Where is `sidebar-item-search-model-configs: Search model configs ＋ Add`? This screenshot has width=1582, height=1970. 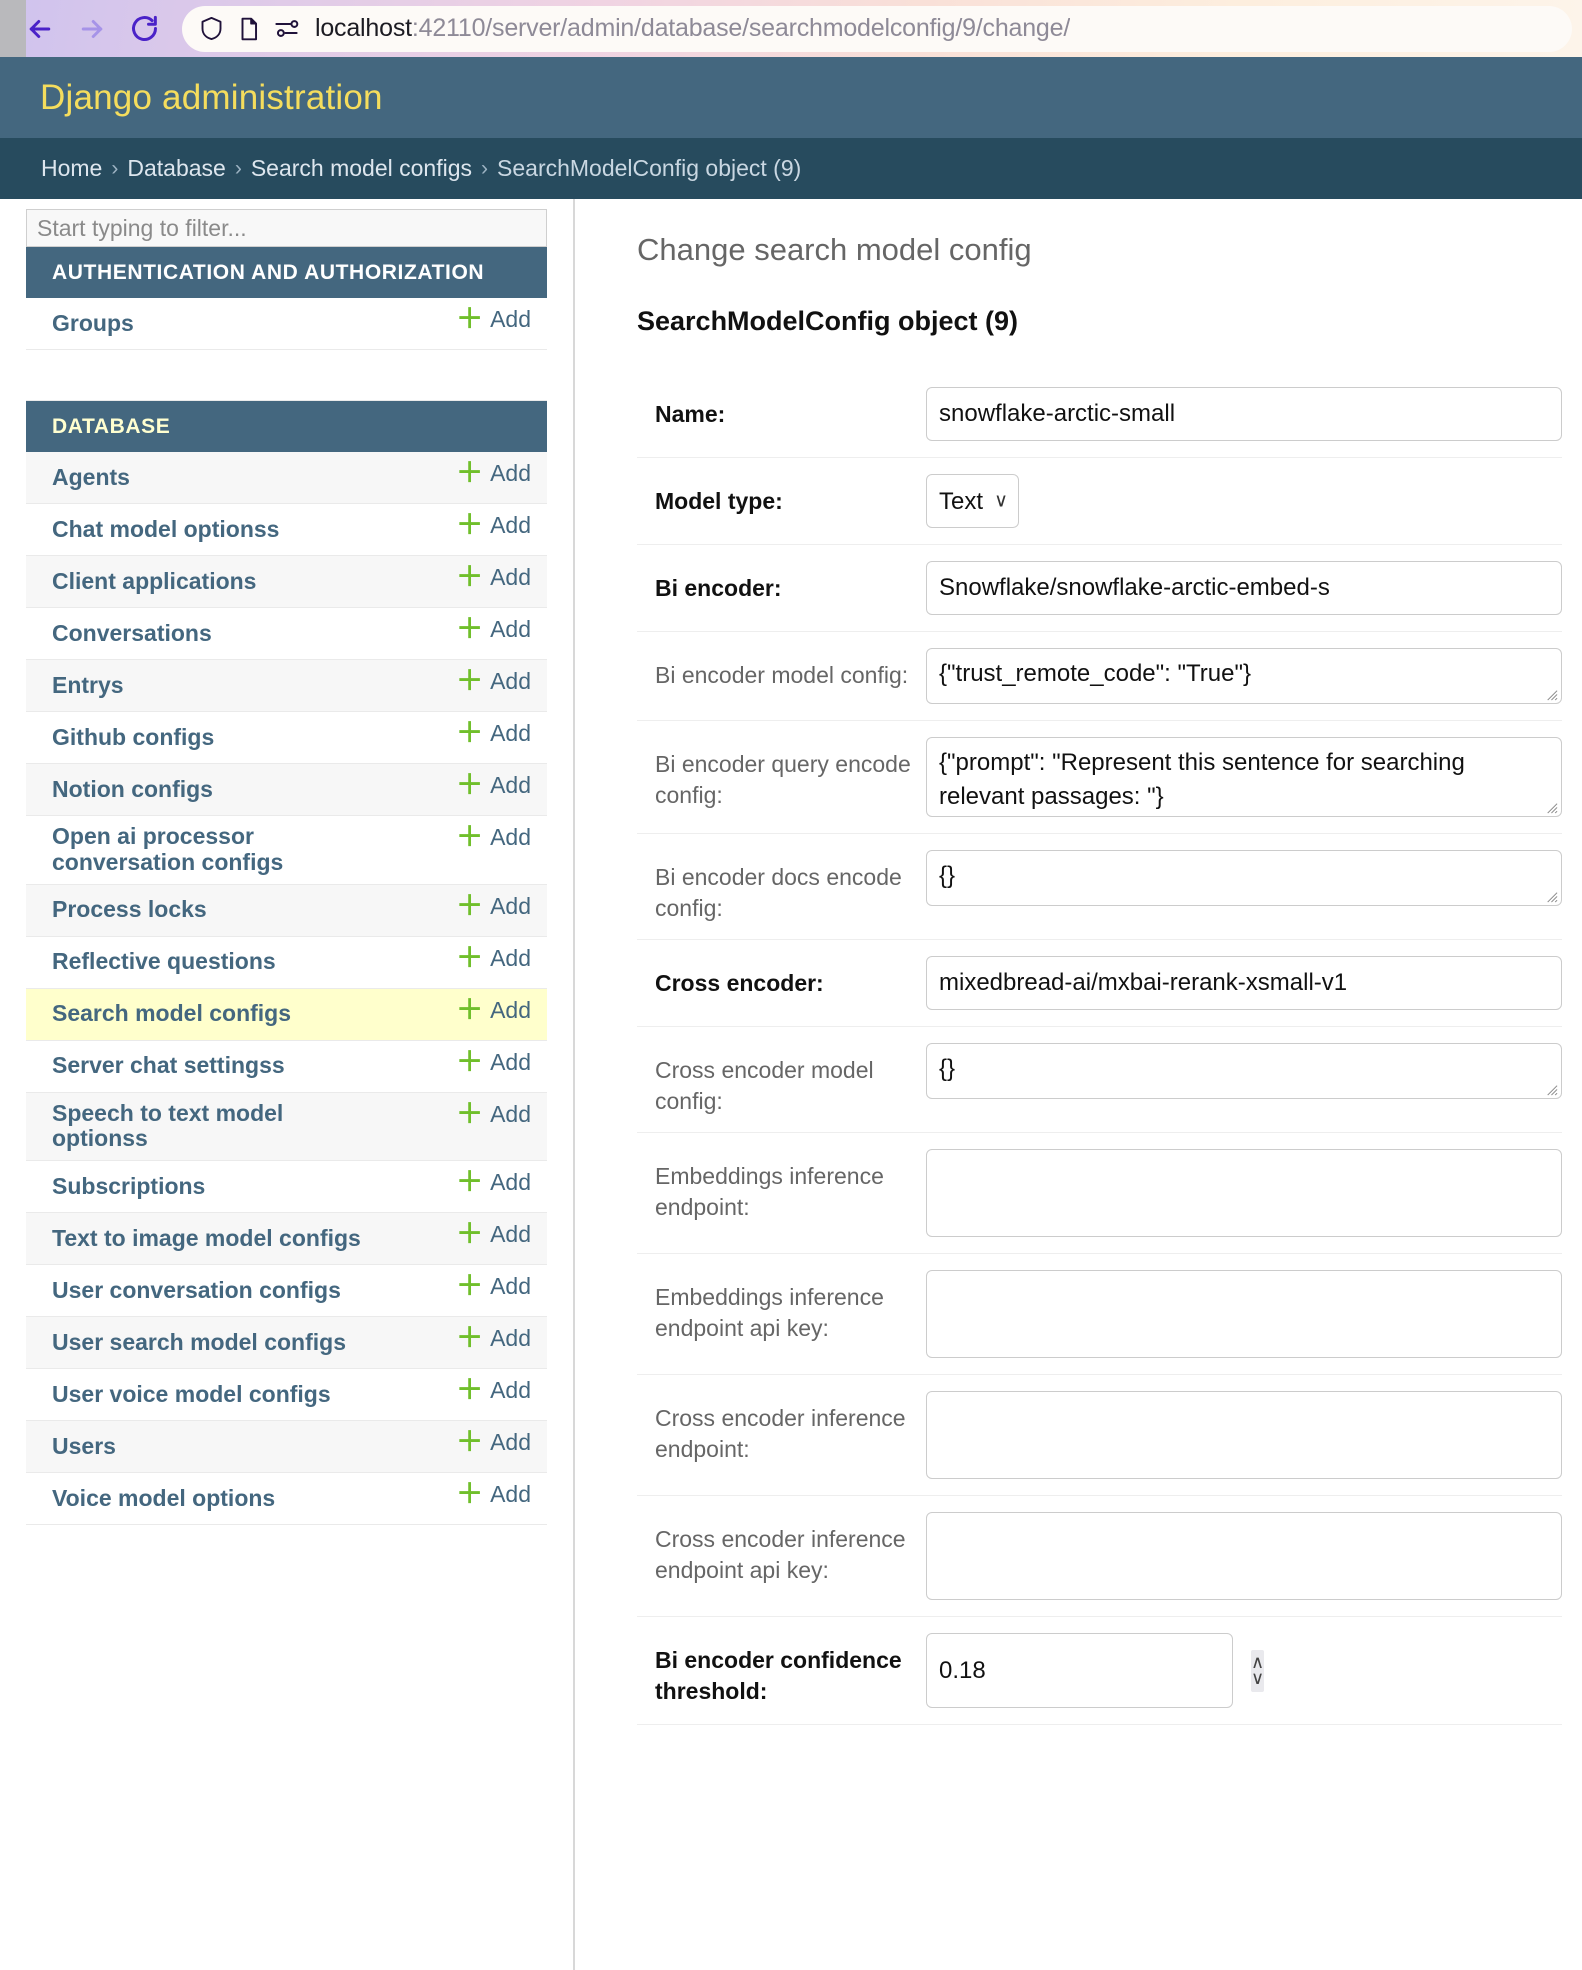 sidebar-item-search-model-configs: Search model configs ＋ Add is located at coordinates (286, 1014).